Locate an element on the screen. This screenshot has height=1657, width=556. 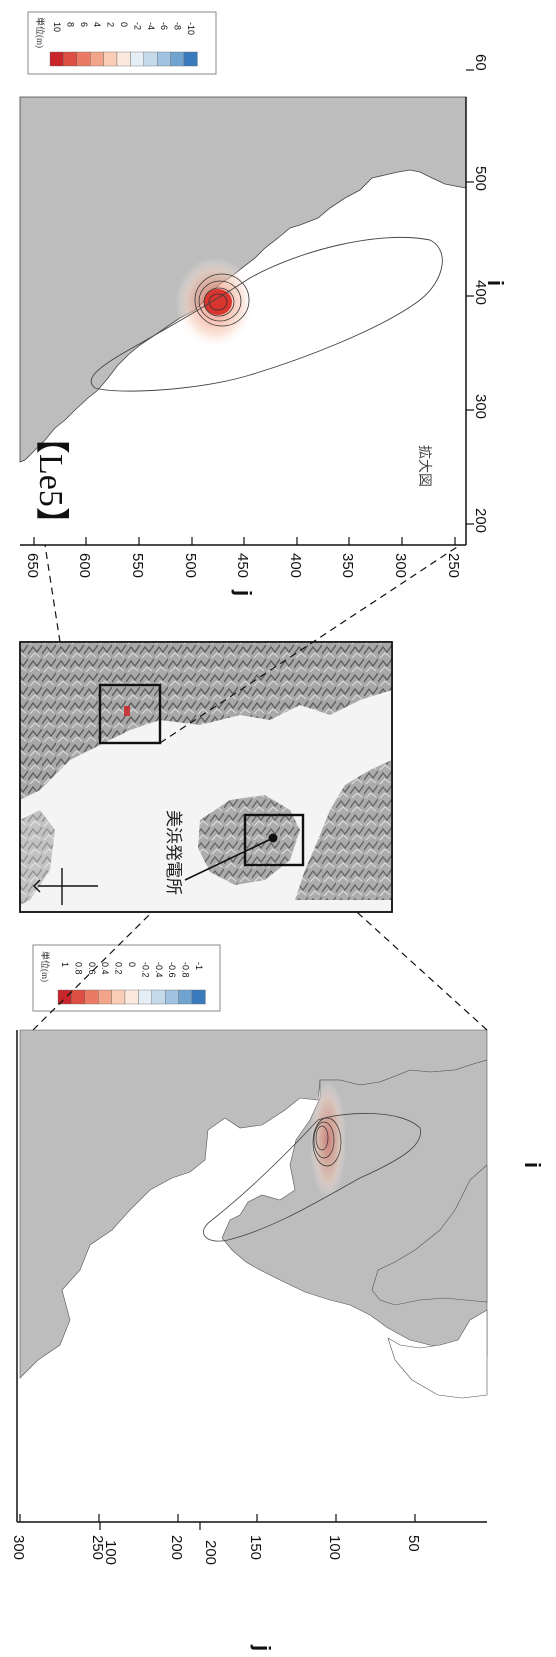
colorbar-label: -10 is located at coordinates (191, 28).